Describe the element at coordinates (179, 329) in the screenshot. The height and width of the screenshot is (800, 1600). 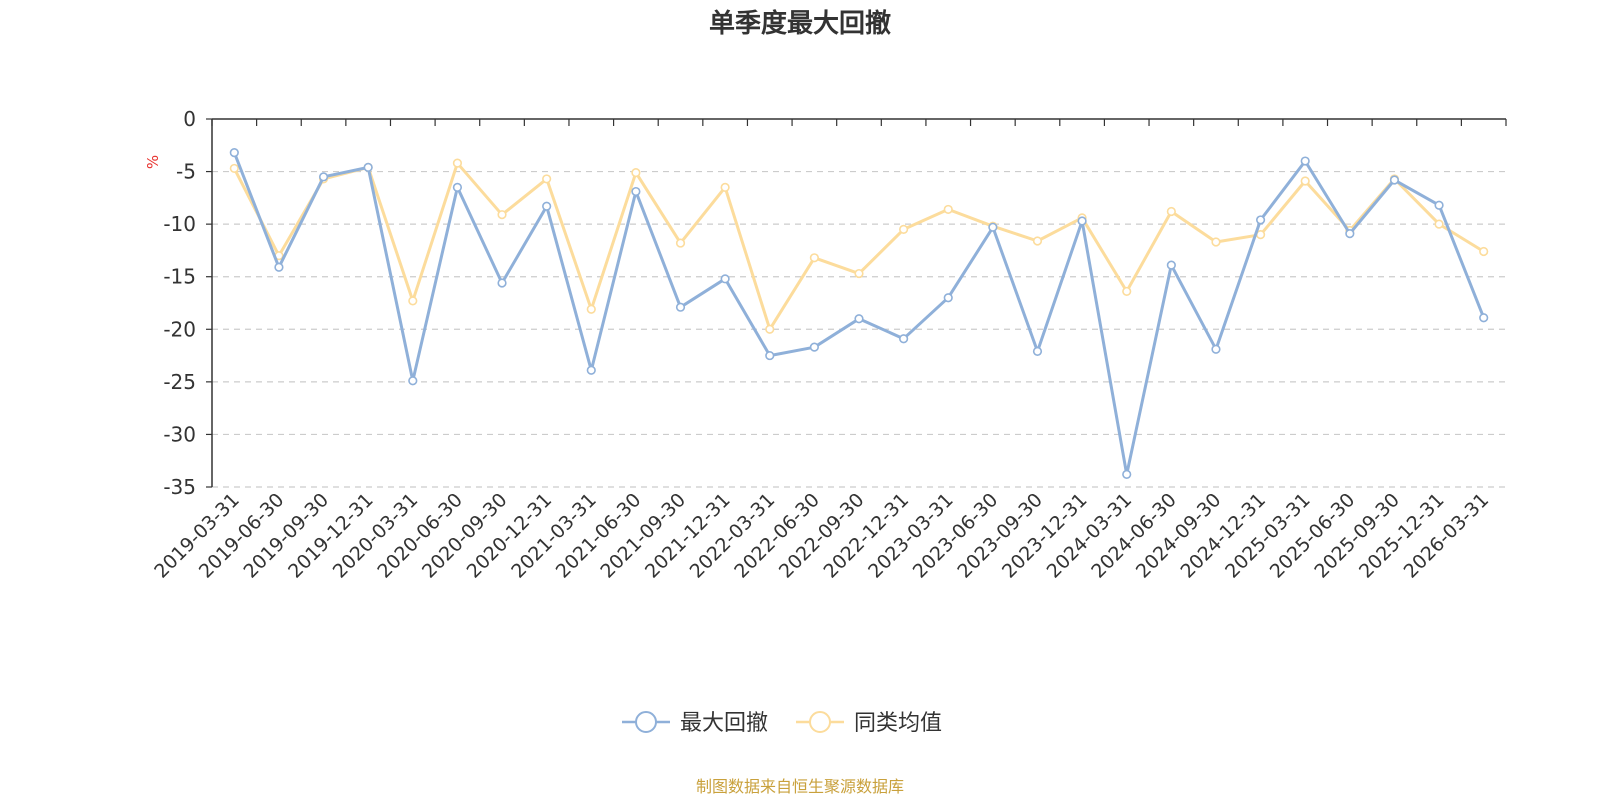
I see `y-tick-label: -20` at that location.